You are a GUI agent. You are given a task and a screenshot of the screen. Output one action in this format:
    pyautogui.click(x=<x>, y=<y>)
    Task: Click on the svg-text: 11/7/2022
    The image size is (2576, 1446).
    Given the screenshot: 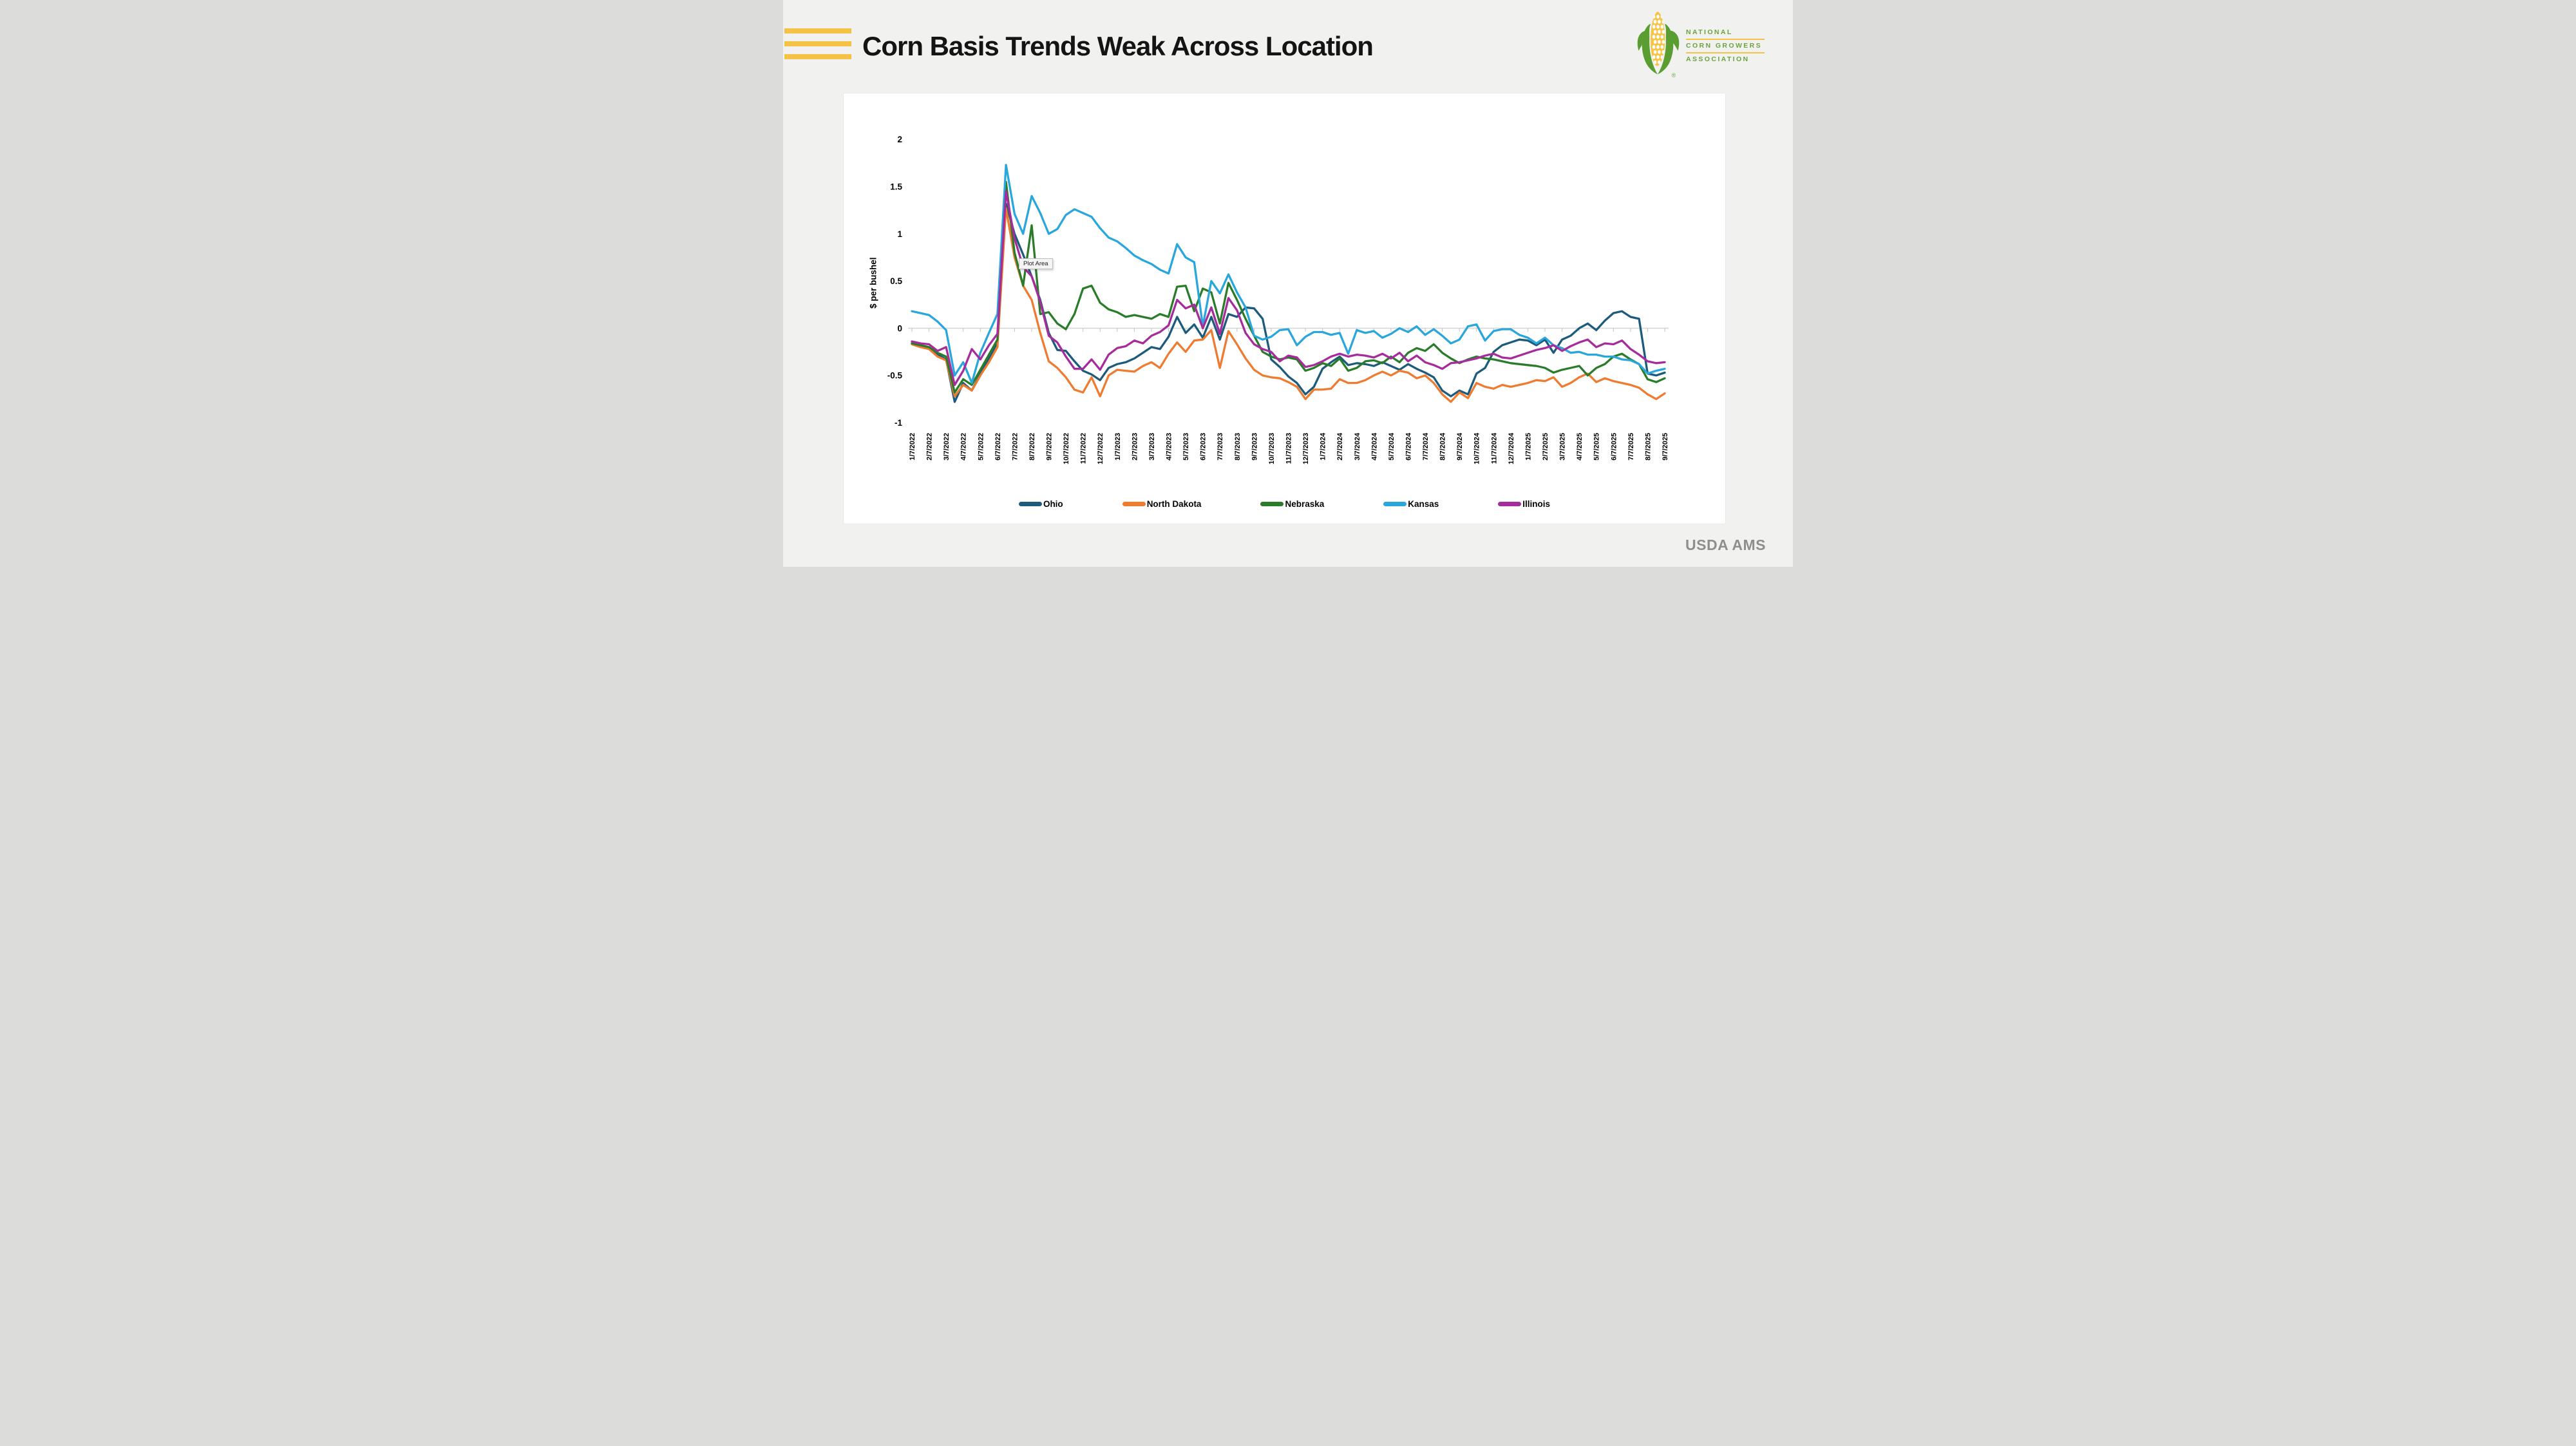 What is the action you would take?
    pyautogui.click(x=1084, y=449)
    